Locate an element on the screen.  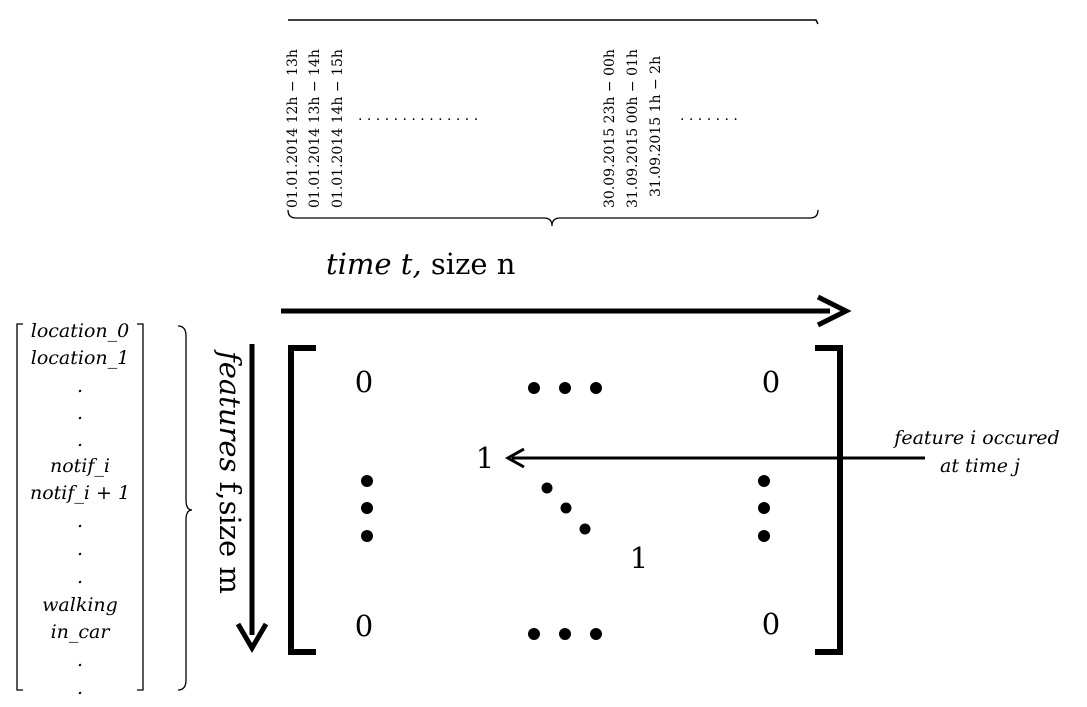
time-axis-label: time t, size n is located at coordinates (420, 264).